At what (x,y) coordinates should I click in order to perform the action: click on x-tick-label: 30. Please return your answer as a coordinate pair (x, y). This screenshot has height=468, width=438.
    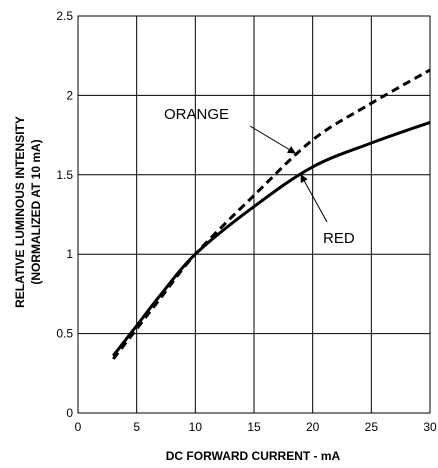
    Looking at the image, I should click on (430, 427).